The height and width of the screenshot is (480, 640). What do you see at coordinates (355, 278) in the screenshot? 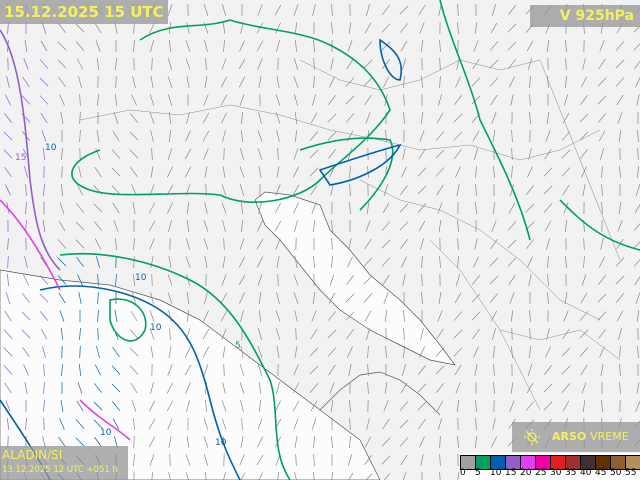
I see `adriatic-sea` at bounding box center [355, 278].